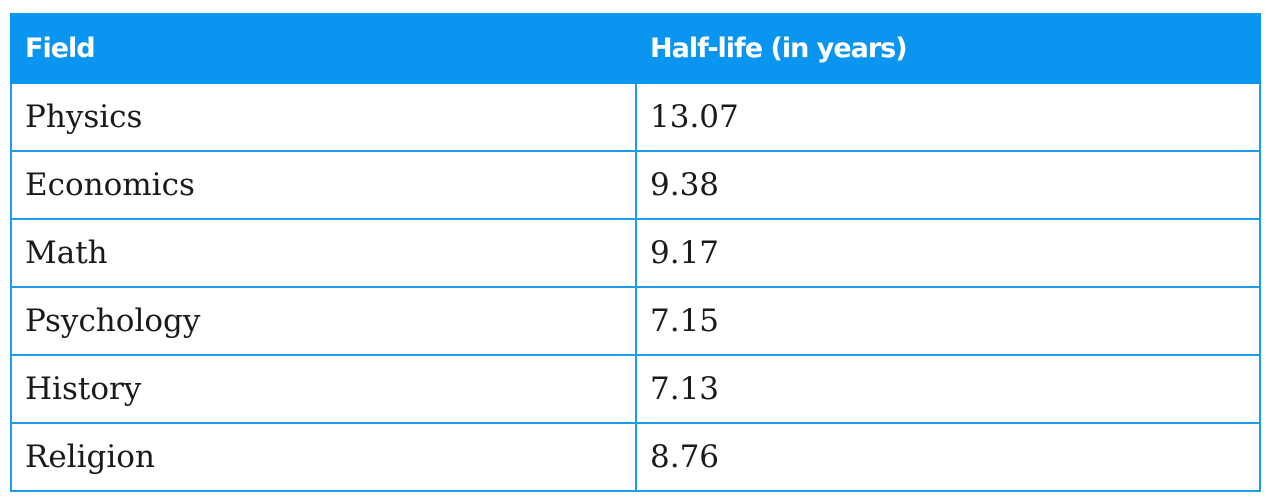 The height and width of the screenshot is (498, 1270). I want to click on header-half-life: Half-life (in years), so click(948, 48).